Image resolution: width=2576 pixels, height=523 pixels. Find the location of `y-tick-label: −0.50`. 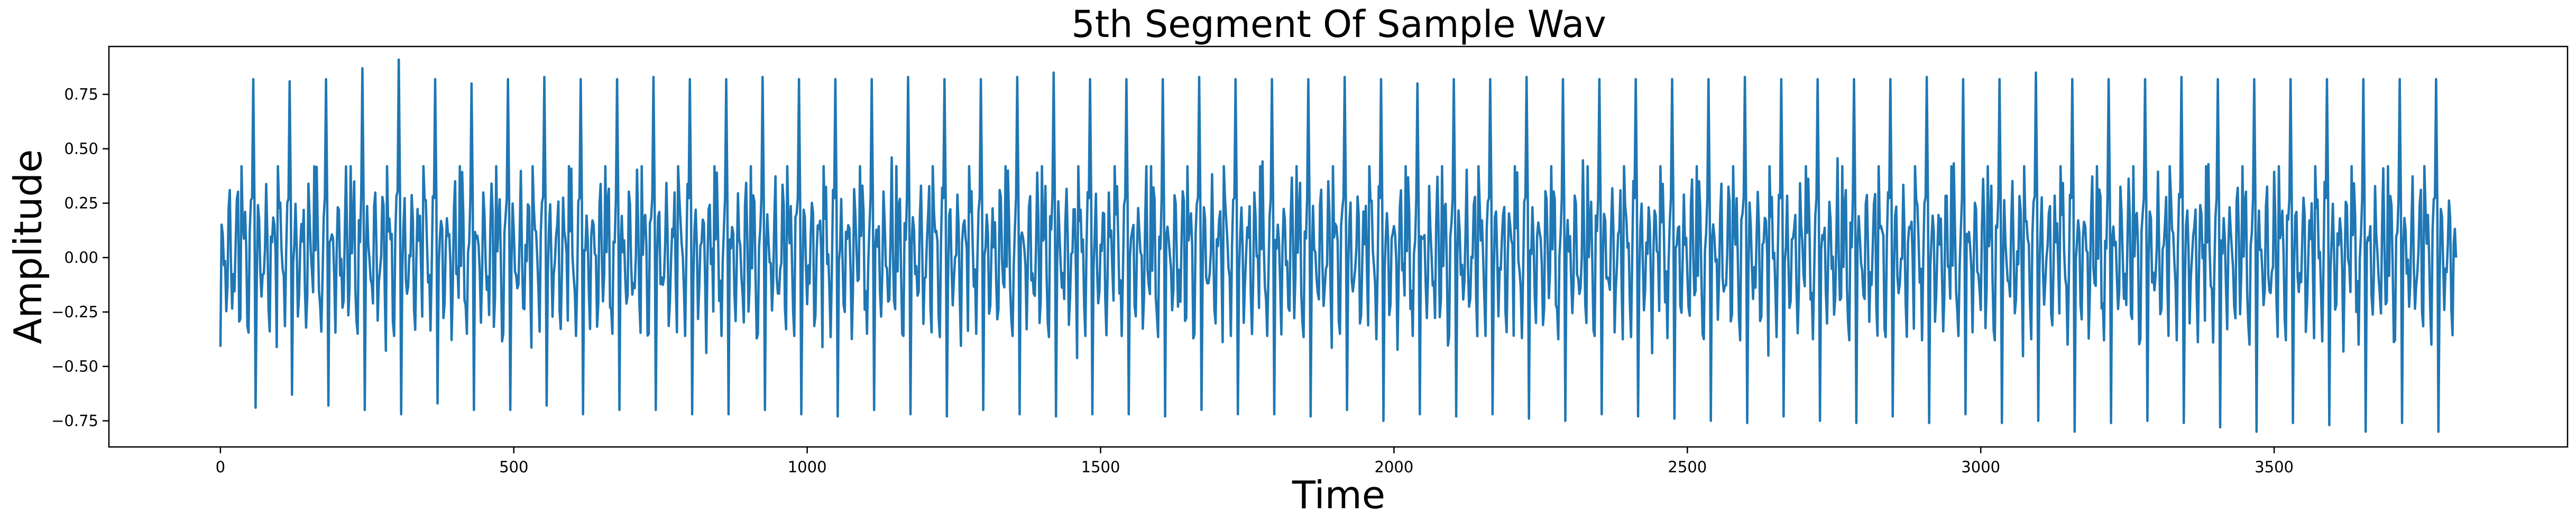

y-tick-label: −0.50 is located at coordinates (74, 367).